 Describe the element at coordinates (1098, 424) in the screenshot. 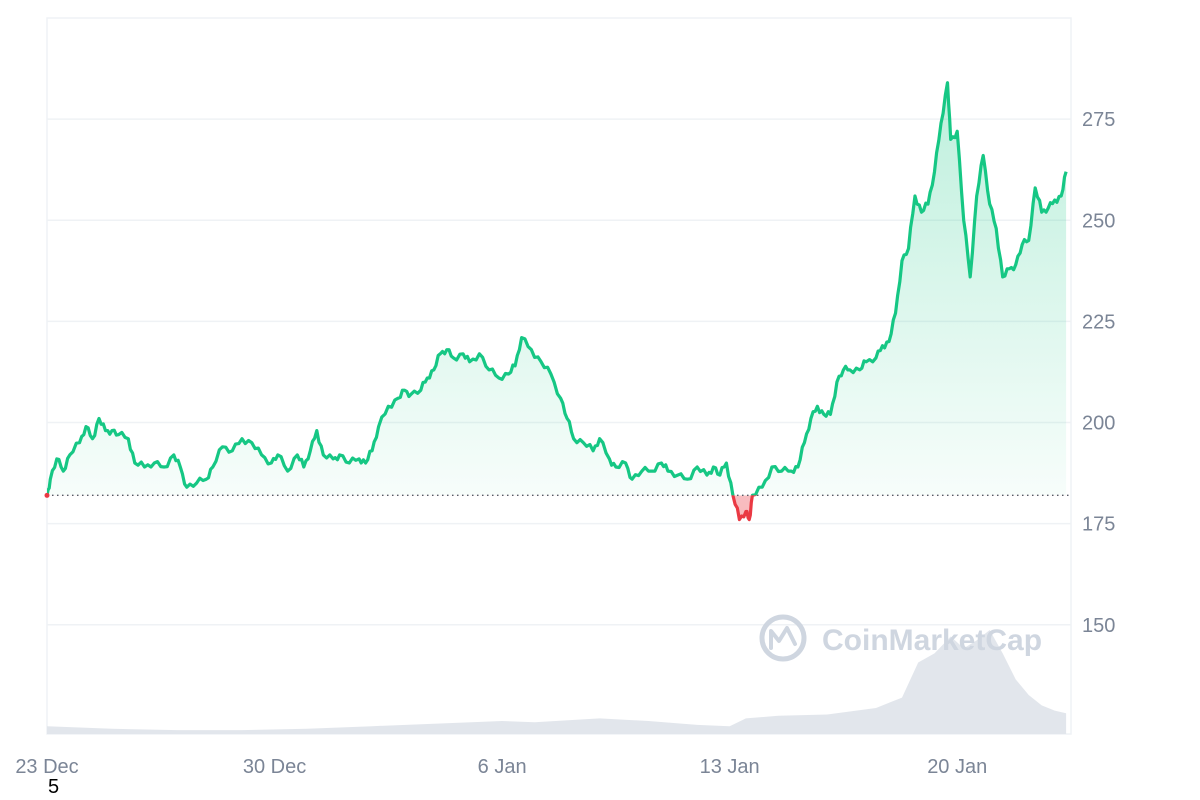

I see `y-tick-label: 200` at that location.